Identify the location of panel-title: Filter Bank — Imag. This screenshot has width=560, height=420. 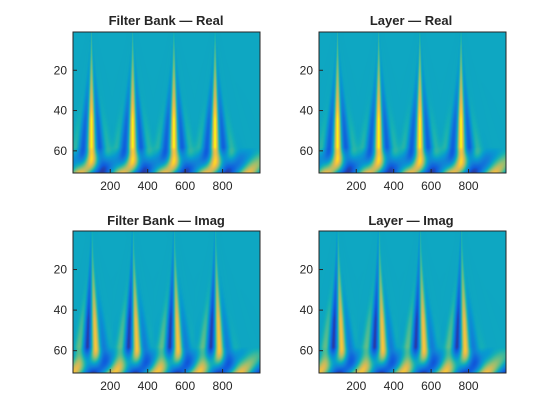
(166, 220).